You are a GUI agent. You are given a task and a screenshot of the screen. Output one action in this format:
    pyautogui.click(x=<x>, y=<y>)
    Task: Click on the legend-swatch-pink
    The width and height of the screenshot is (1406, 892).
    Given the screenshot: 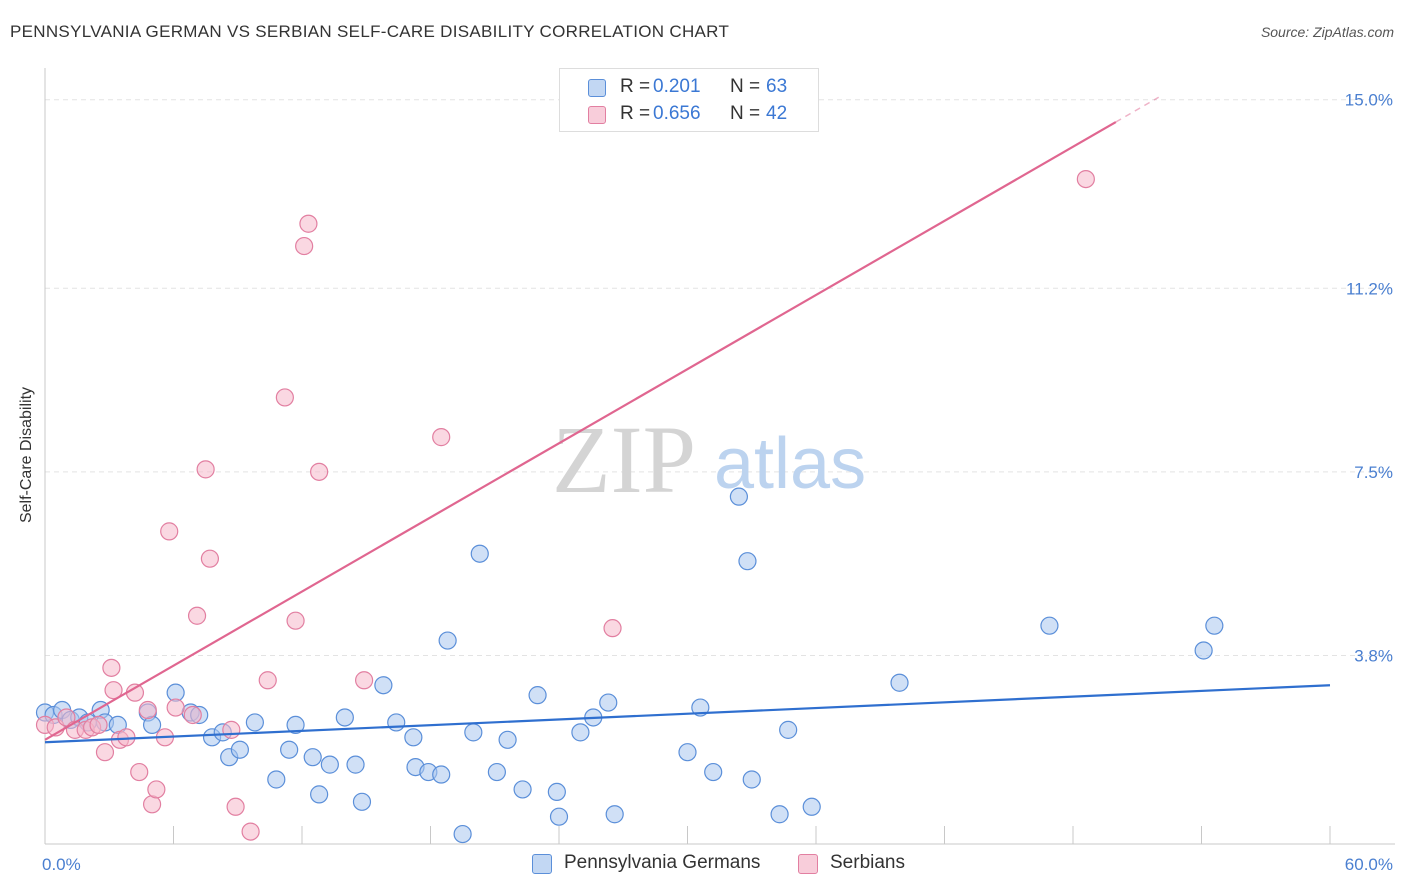 What is the action you would take?
    pyautogui.click(x=597, y=115)
    